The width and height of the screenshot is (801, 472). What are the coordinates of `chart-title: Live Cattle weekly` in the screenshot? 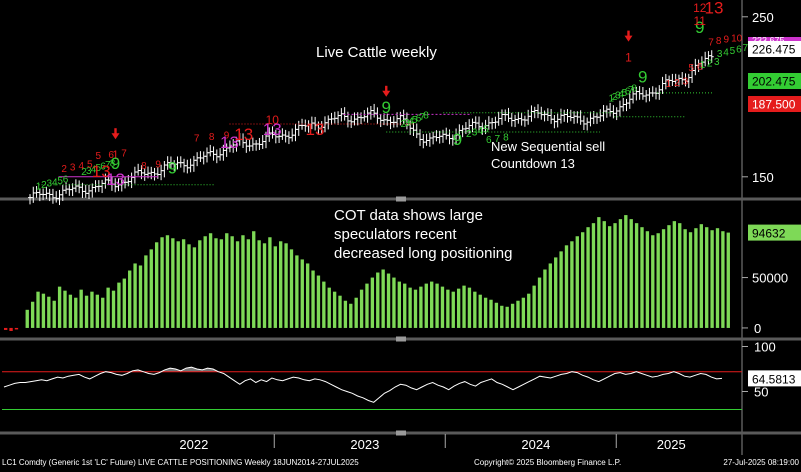 It's located at (376, 52).